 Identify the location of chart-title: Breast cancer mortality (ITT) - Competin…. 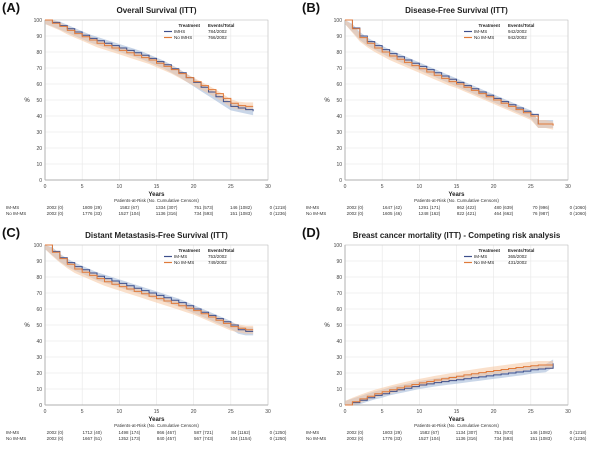
(457, 235).